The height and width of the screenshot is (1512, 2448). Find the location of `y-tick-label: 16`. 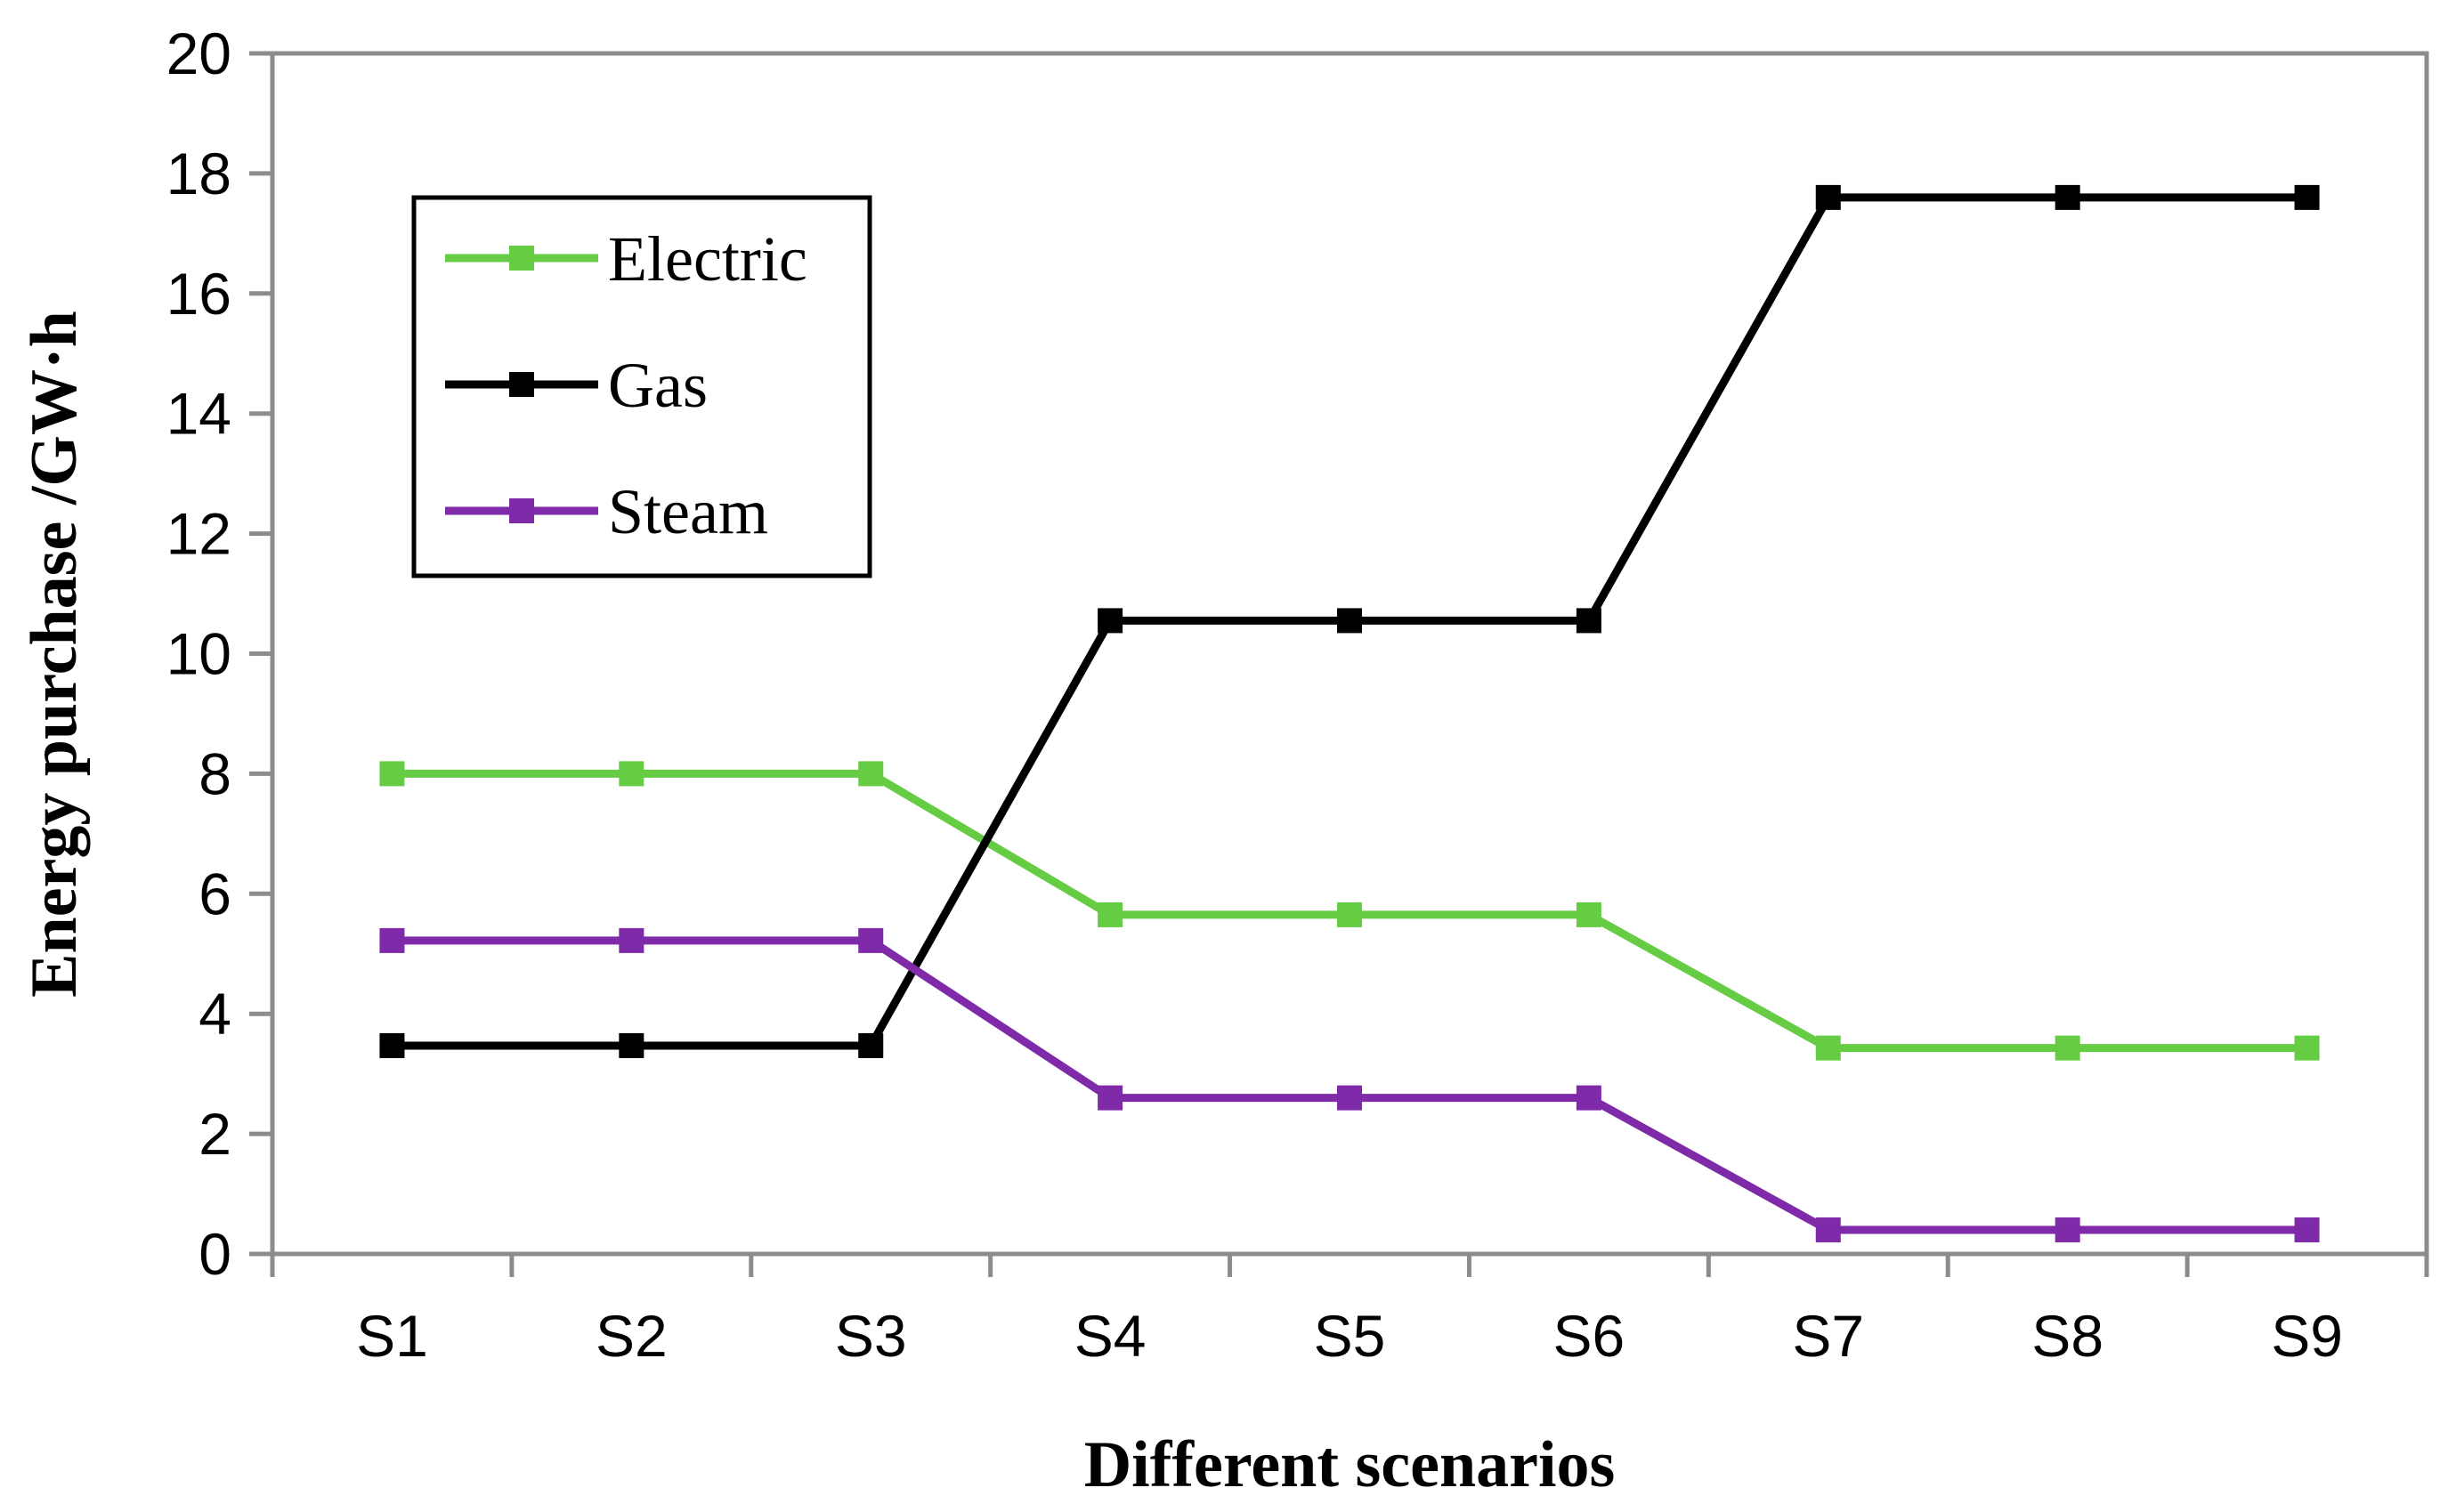

y-tick-label: 16 is located at coordinates (198, 294).